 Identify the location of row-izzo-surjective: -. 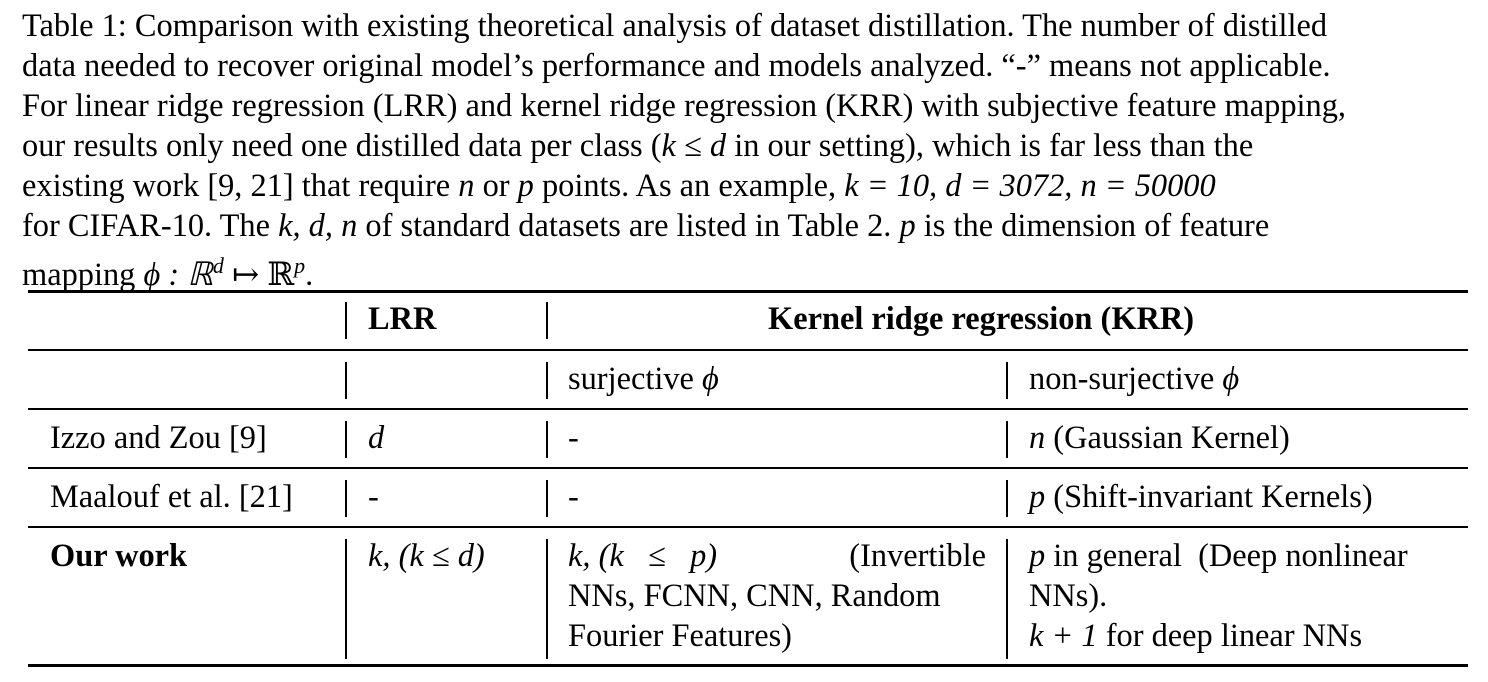
(573, 438).